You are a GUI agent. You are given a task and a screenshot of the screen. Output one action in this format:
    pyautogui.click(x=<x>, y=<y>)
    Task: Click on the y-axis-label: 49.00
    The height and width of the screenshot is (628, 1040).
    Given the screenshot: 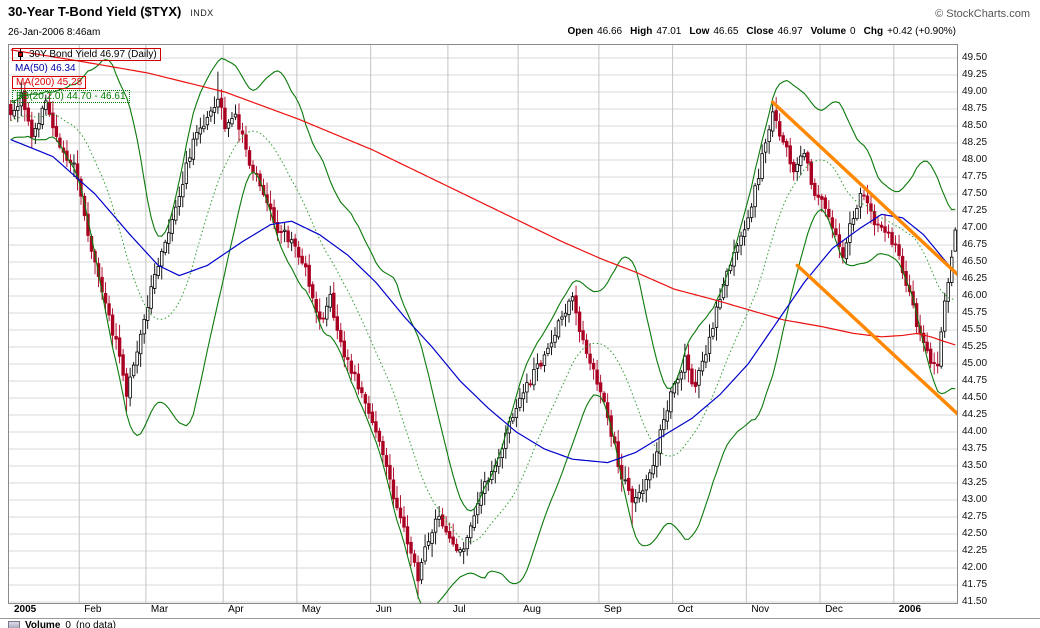 What is the action you would take?
    pyautogui.click(x=975, y=91)
    